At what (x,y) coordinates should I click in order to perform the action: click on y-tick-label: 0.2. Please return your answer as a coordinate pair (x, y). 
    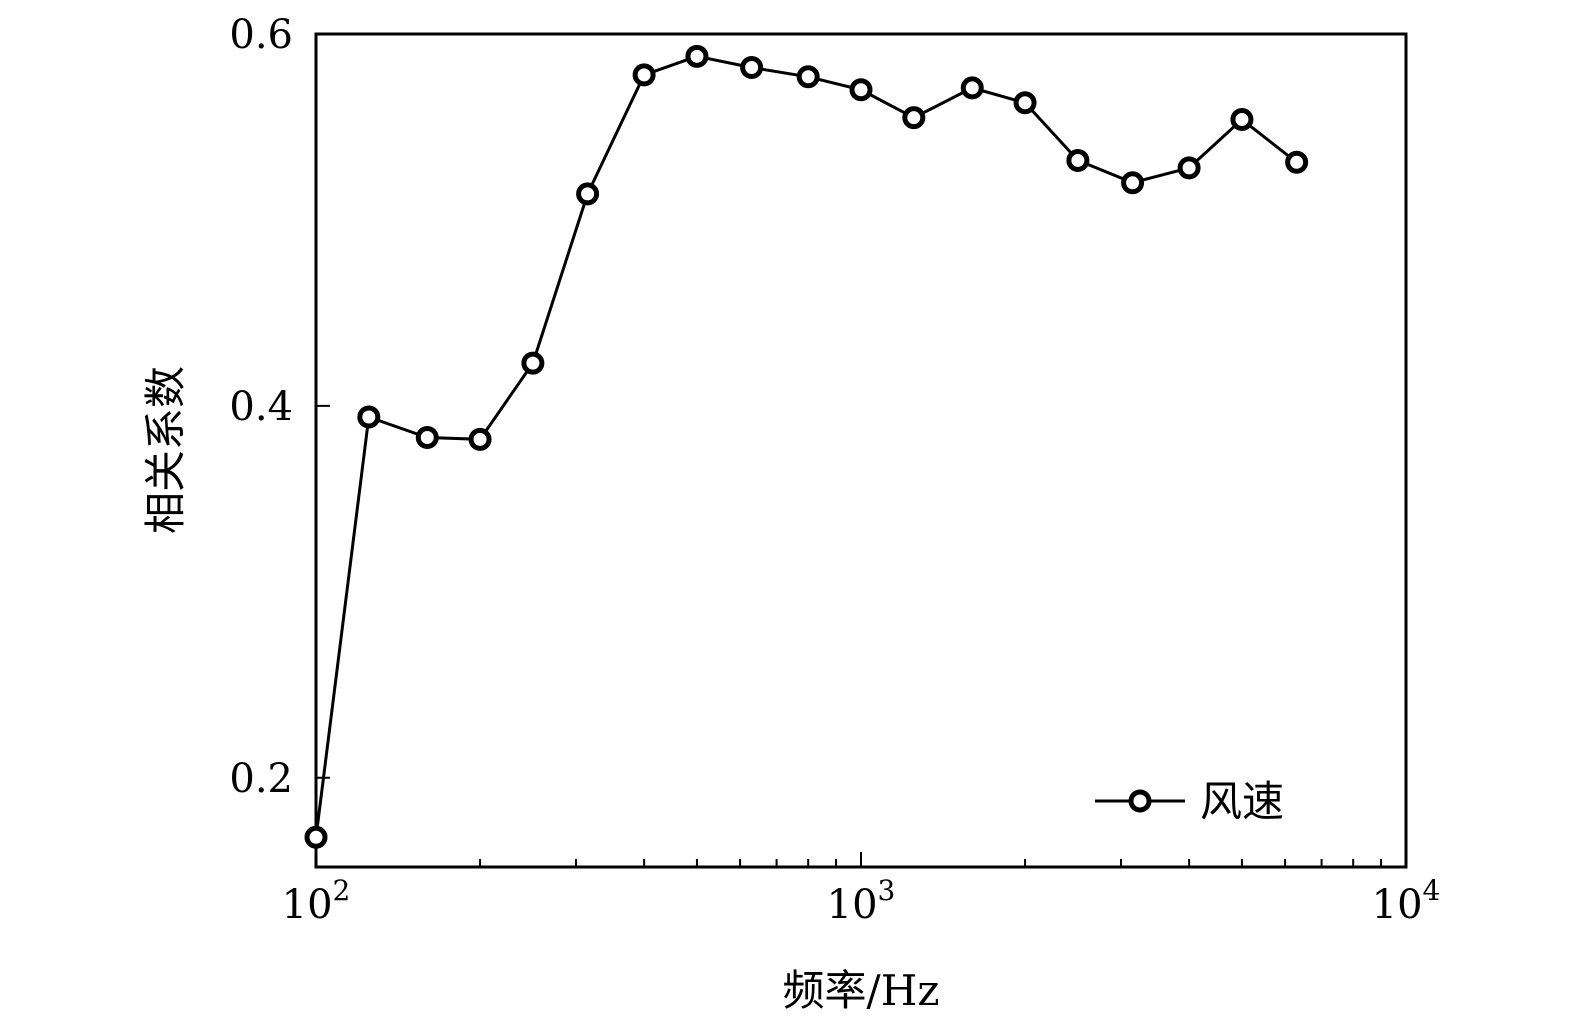
    Looking at the image, I should click on (261, 779).